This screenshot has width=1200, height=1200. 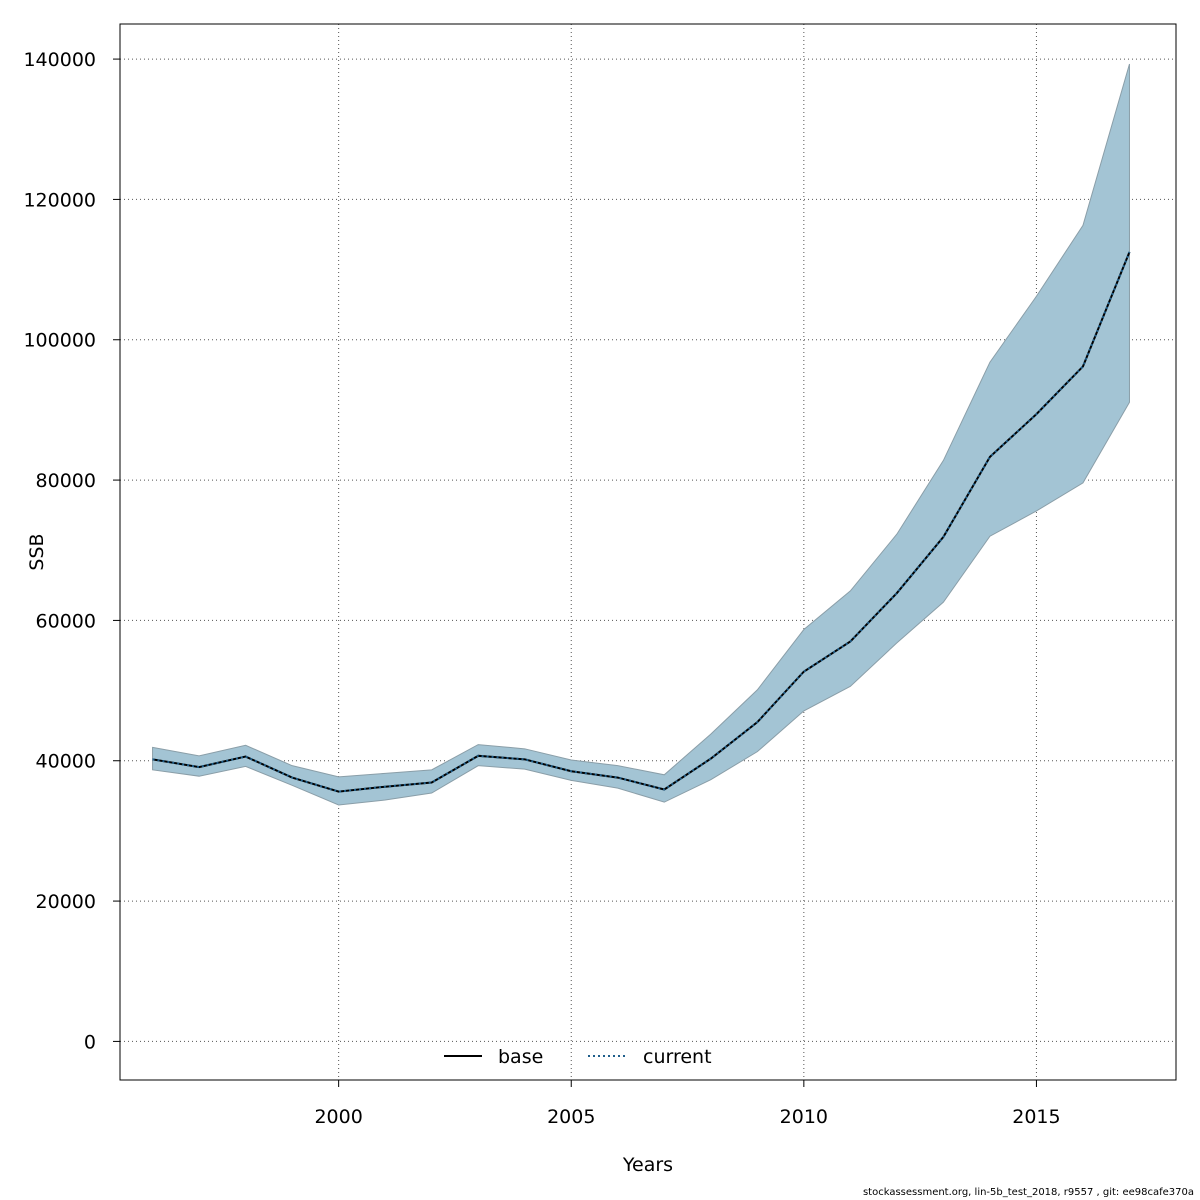 What do you see at coordinates (520, 1057) in the screenshot?
I see `legend-label-base: base` at bounding box center [520, 1057].